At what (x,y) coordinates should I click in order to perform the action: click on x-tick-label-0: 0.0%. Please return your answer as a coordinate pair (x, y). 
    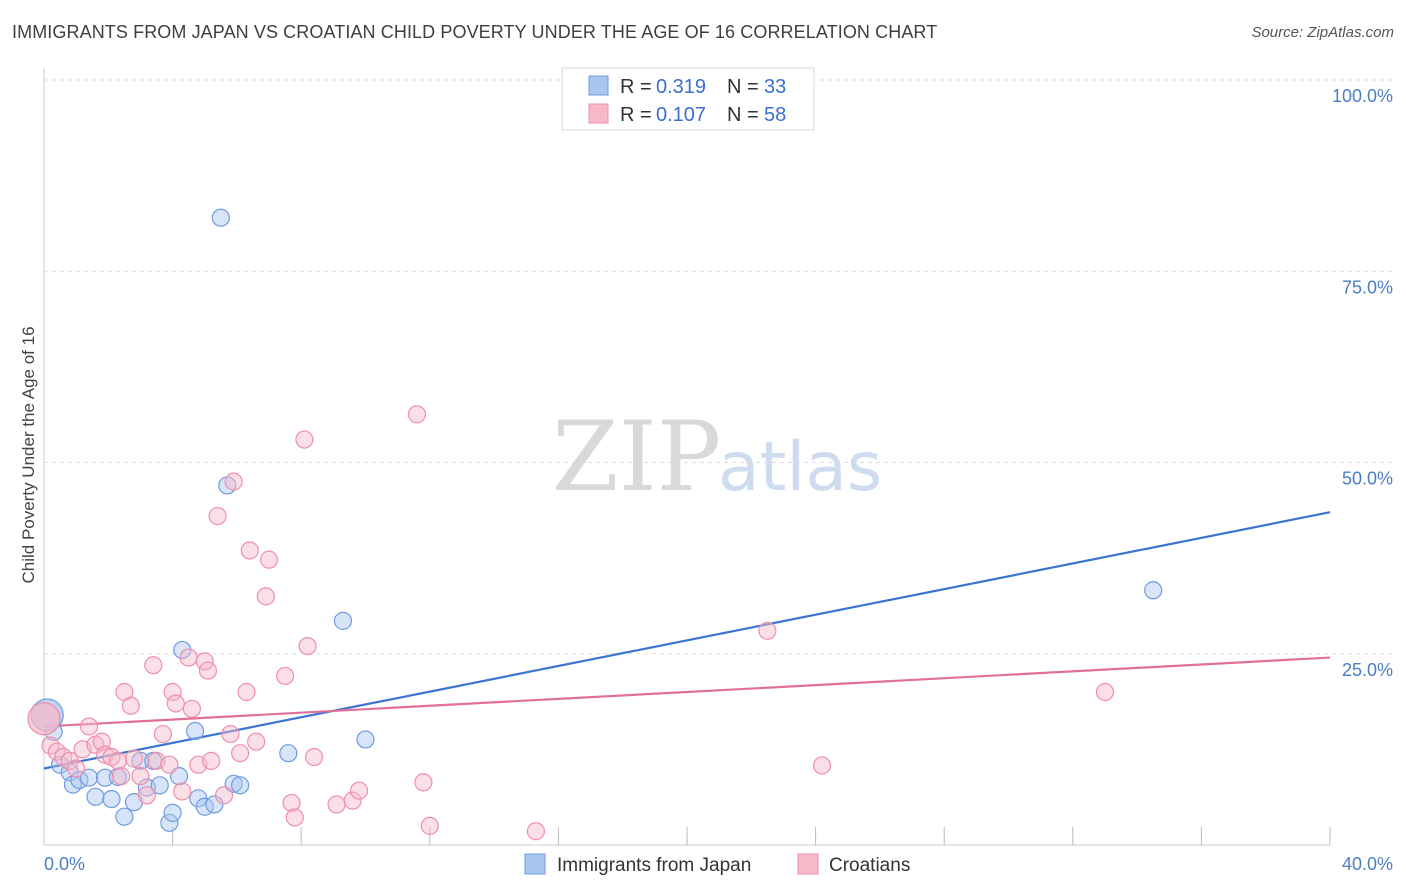
    Looking at the image, I should click on (64, 864).